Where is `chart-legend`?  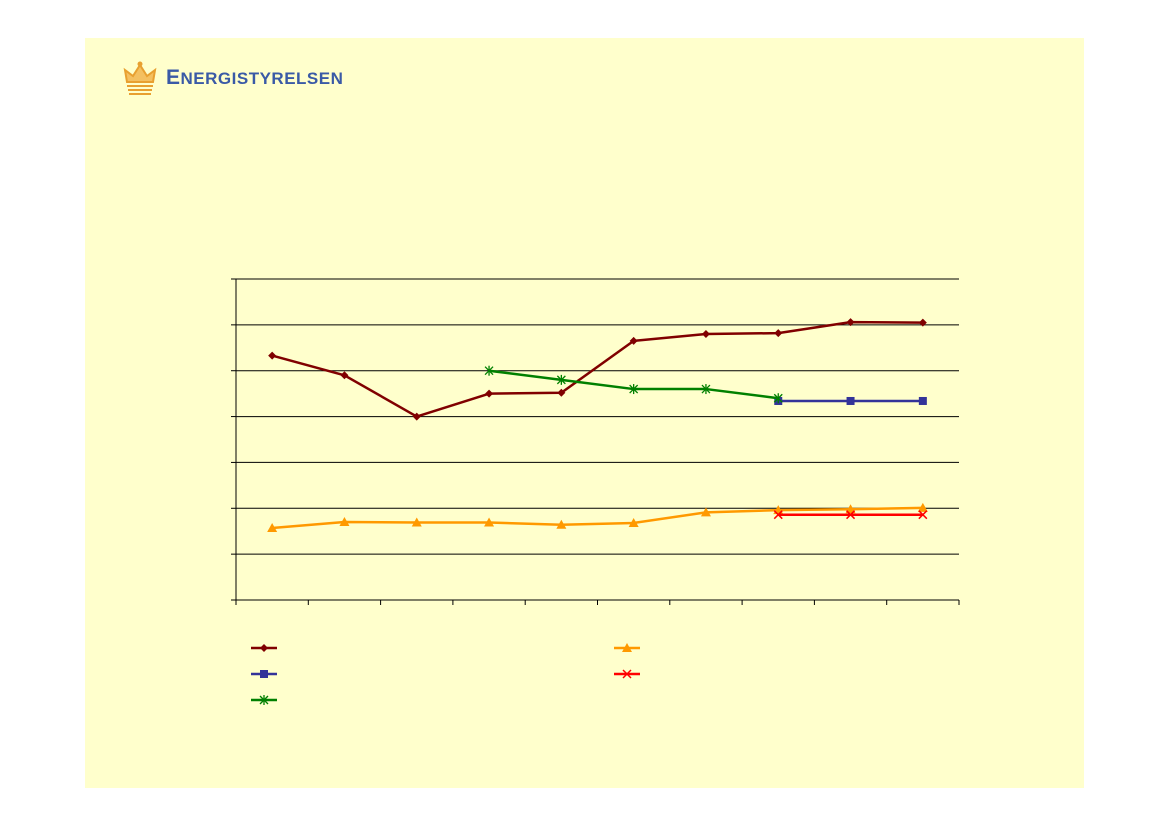 chart-legend is located at coordinates (445, 674).